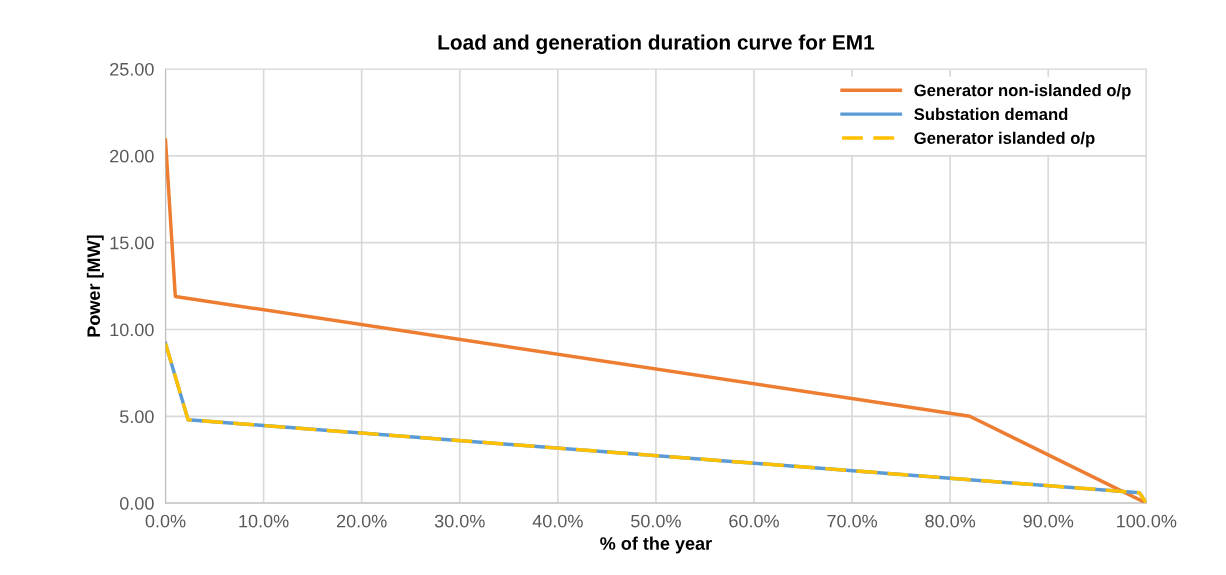 Image resolution: width=1226 pixels, height=575 pixels. What do you see at coordinates (136, 503) in the screenshot?
I see `y-tick-label: 0.00` at bounding box center [136, 503].